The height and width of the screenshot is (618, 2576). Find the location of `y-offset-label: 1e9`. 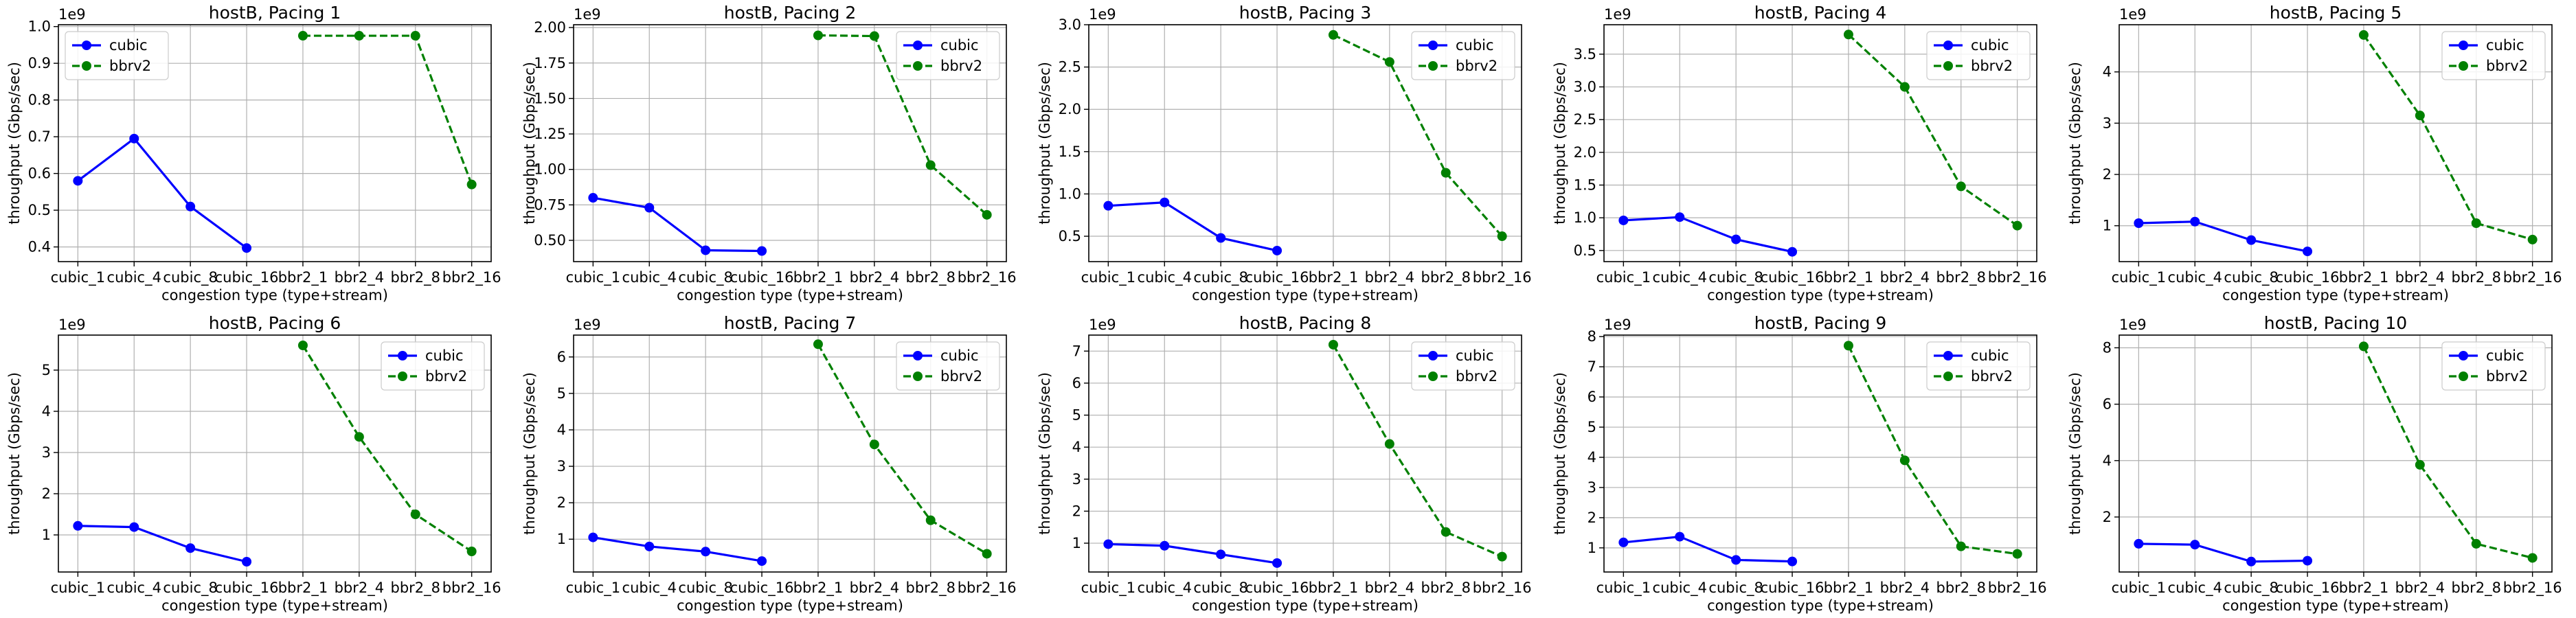

y-offset-label: 1e9 is located at coordinates (1617, 14).